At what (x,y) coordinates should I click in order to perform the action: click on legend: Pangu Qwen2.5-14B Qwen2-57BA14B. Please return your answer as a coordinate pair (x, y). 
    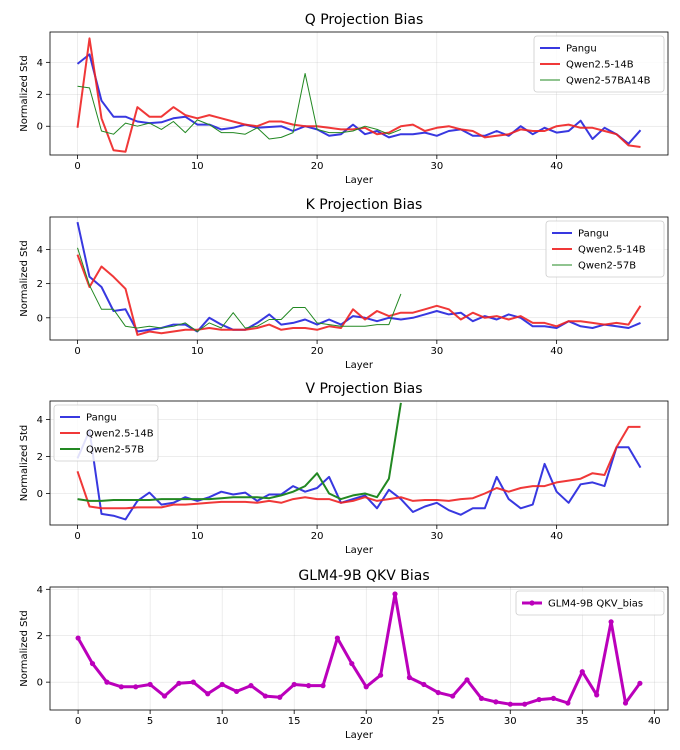
    Looking at the image, I should click on (599, 64).